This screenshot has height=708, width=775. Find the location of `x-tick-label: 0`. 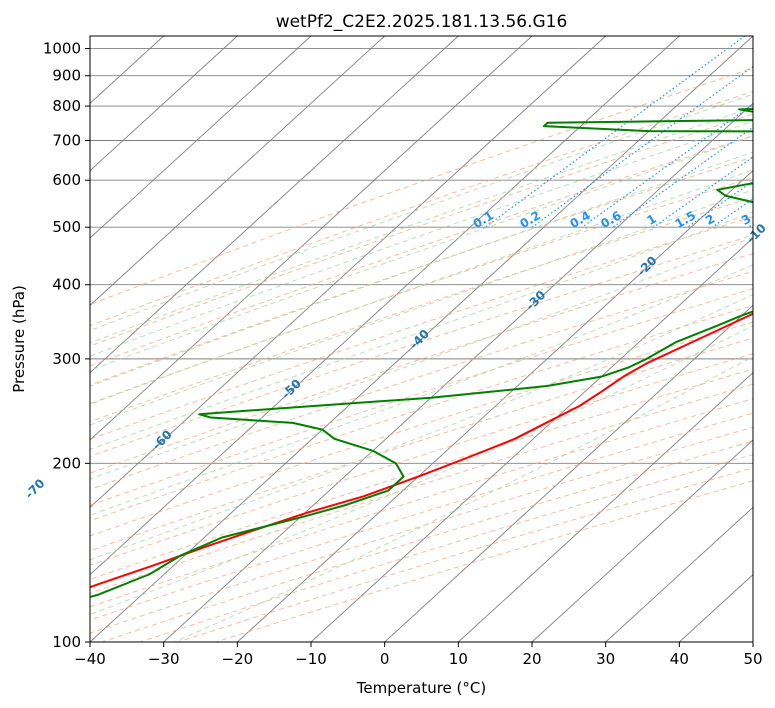

x-tick-label: 0 is located at coordinates (385, 659).